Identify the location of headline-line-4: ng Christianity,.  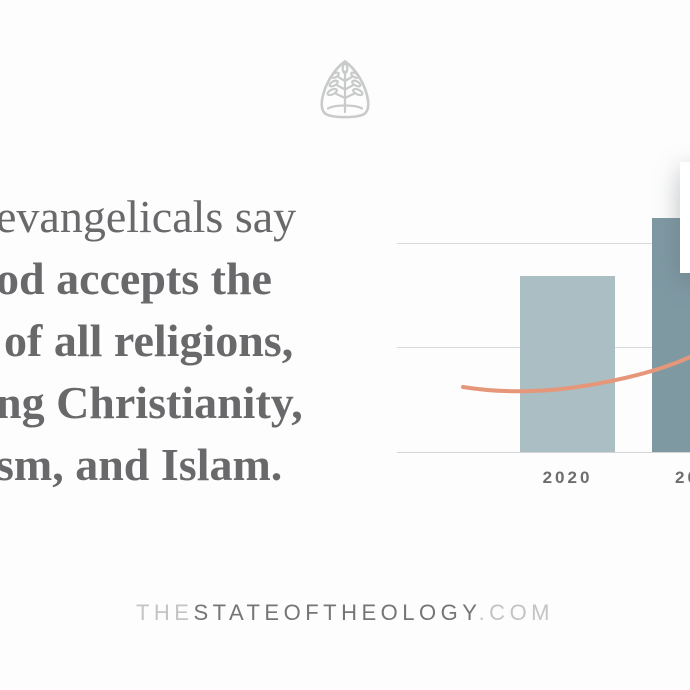
(151, 402).